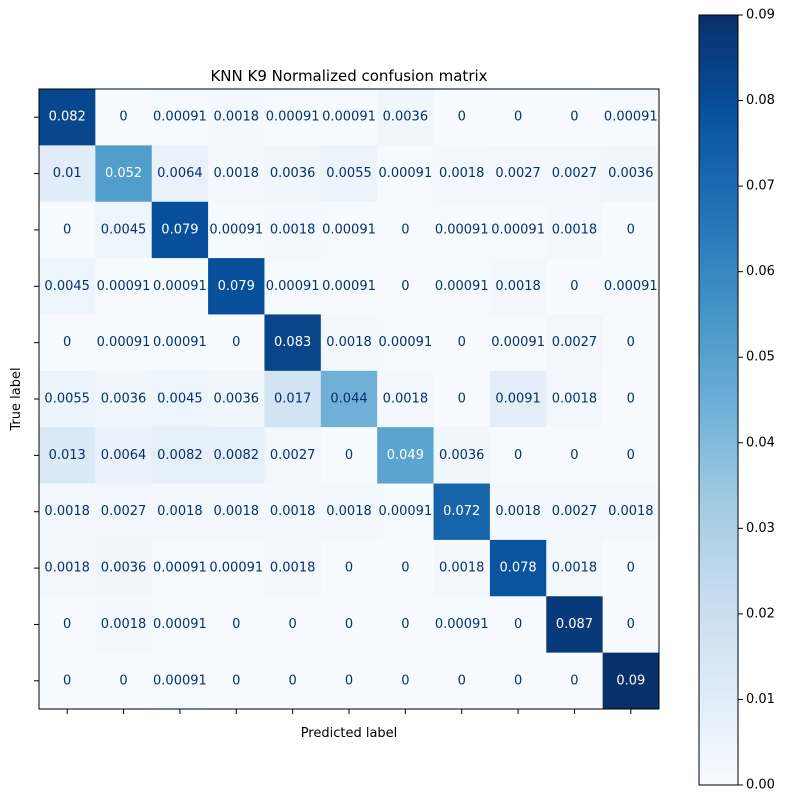 The width and height of the screenshot is (787, 803). I want to click on cell-value-label: 0.013, so click(67, 455).